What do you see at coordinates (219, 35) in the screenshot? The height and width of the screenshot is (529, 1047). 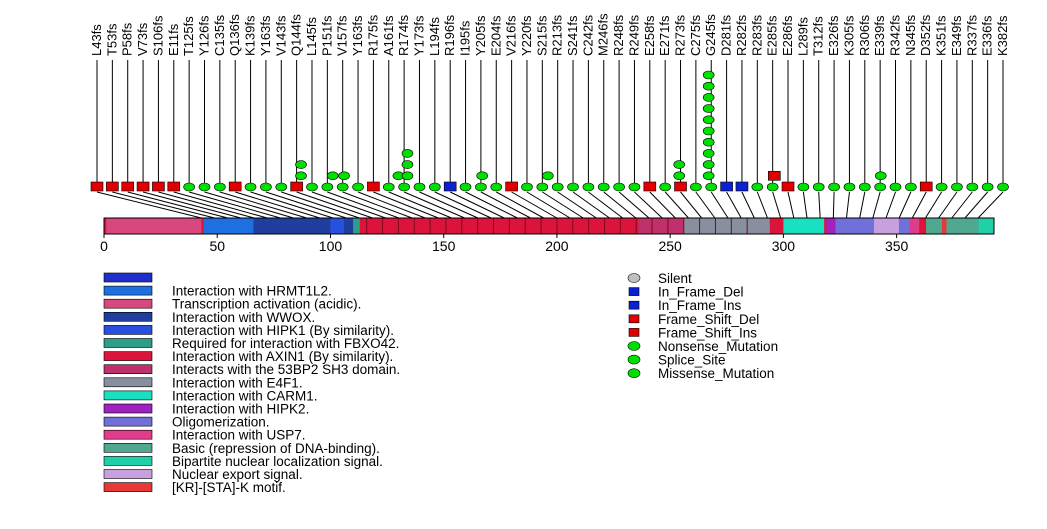 I see `mutation-label: C135fs` at bounding box center [219, 35].